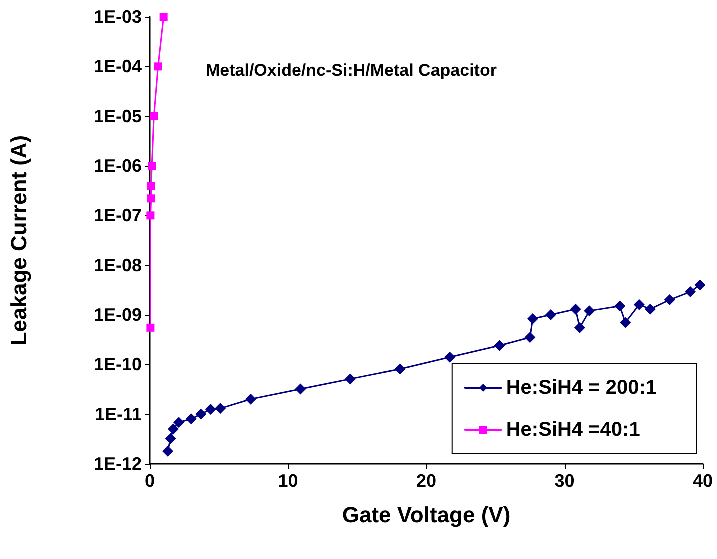 This screenshot has width=717, height=559. What do you see at coordinates (118, 116) in the screenshot?
I see `y-tick-label: 1E-05` at bounding box center [118, 116].